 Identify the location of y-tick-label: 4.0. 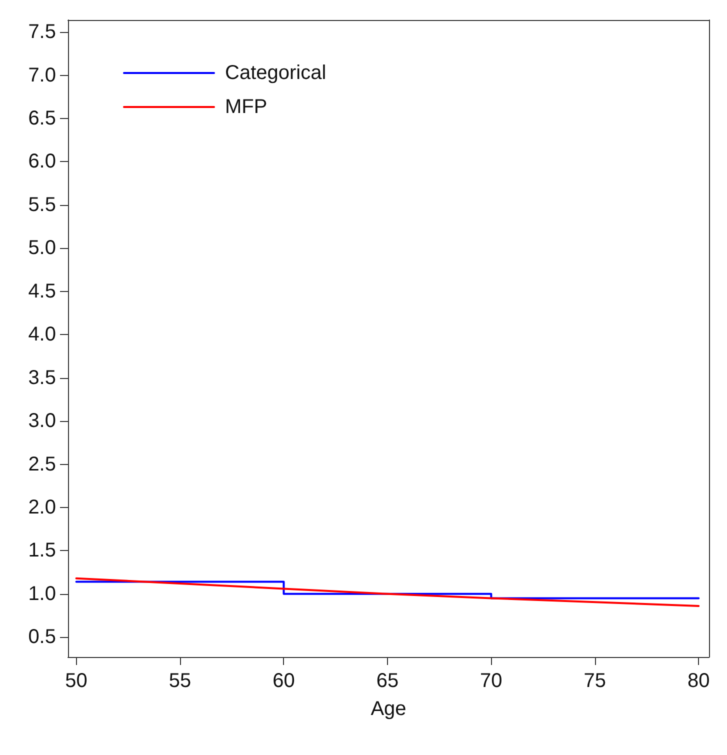
(42, 335).